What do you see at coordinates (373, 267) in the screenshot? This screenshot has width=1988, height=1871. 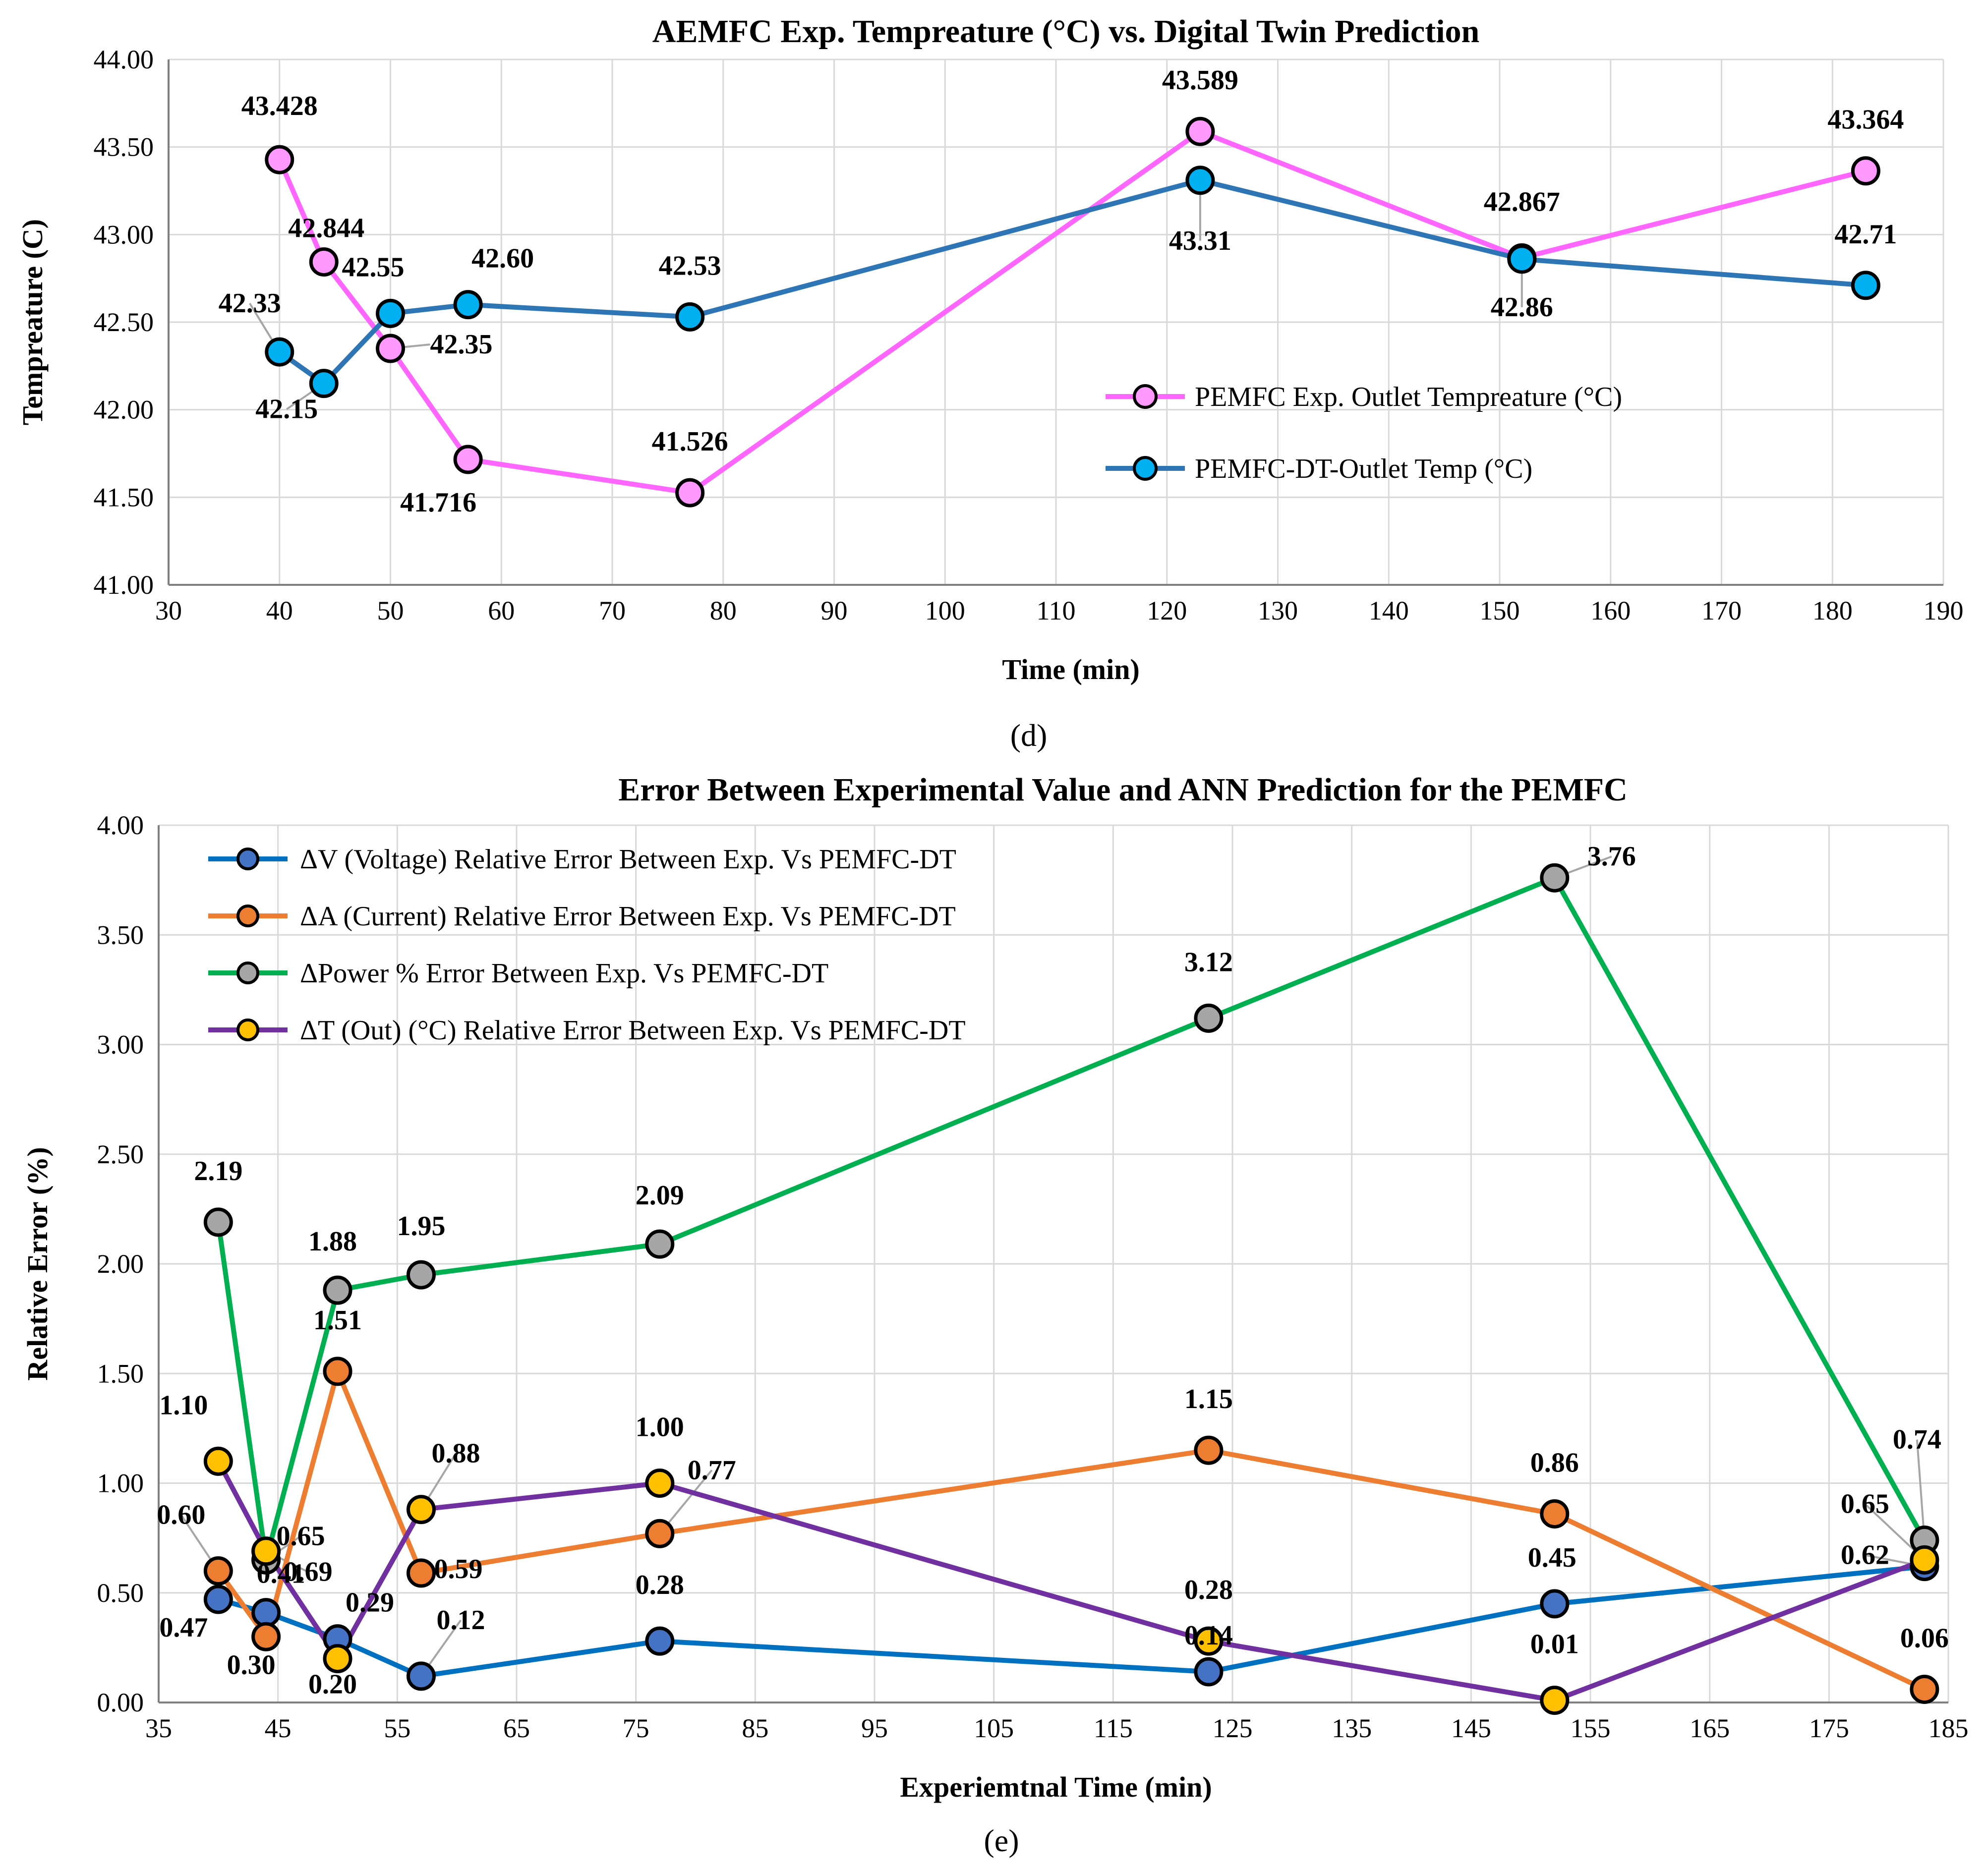 I see `chart-d-series-1-data-label: 42.55` at bounding box center [373, 267].